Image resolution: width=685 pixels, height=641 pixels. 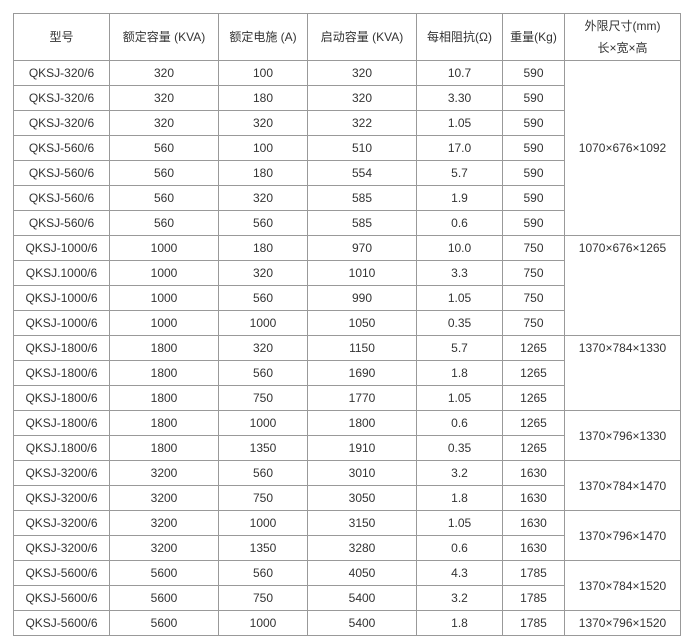 What do you see at coordinates (263, 37) in the screenshot?
I see `header-rated-current: 额定电施 (A)` at bounding box center [263, 37].